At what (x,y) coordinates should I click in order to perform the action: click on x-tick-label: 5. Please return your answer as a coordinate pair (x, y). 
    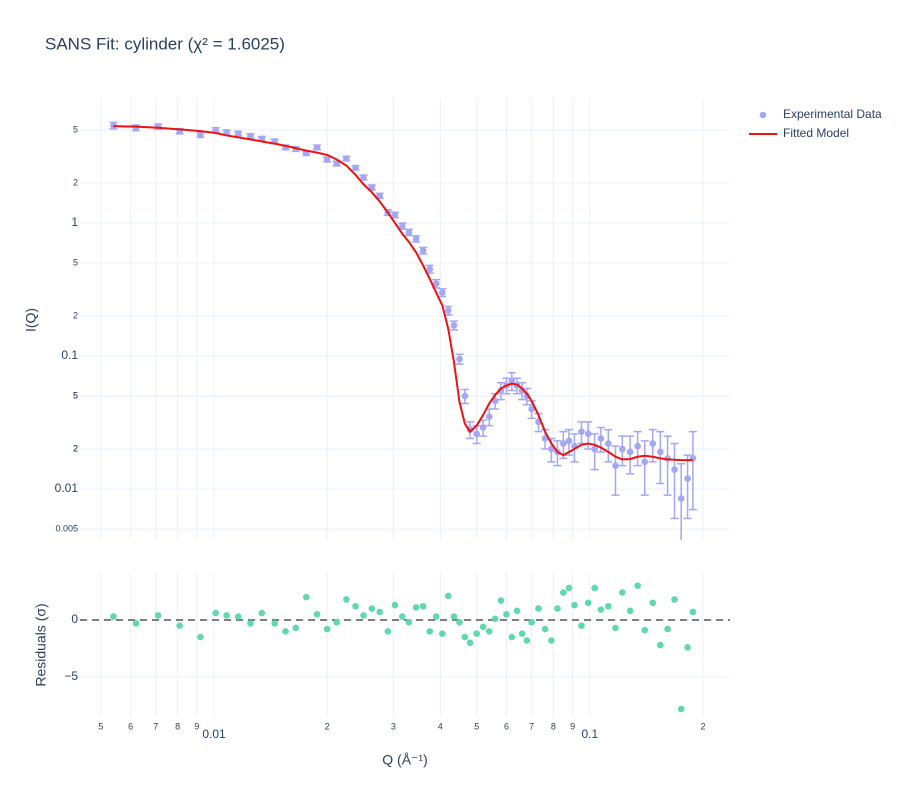
    Looking at the image, I should click on (476, 726).